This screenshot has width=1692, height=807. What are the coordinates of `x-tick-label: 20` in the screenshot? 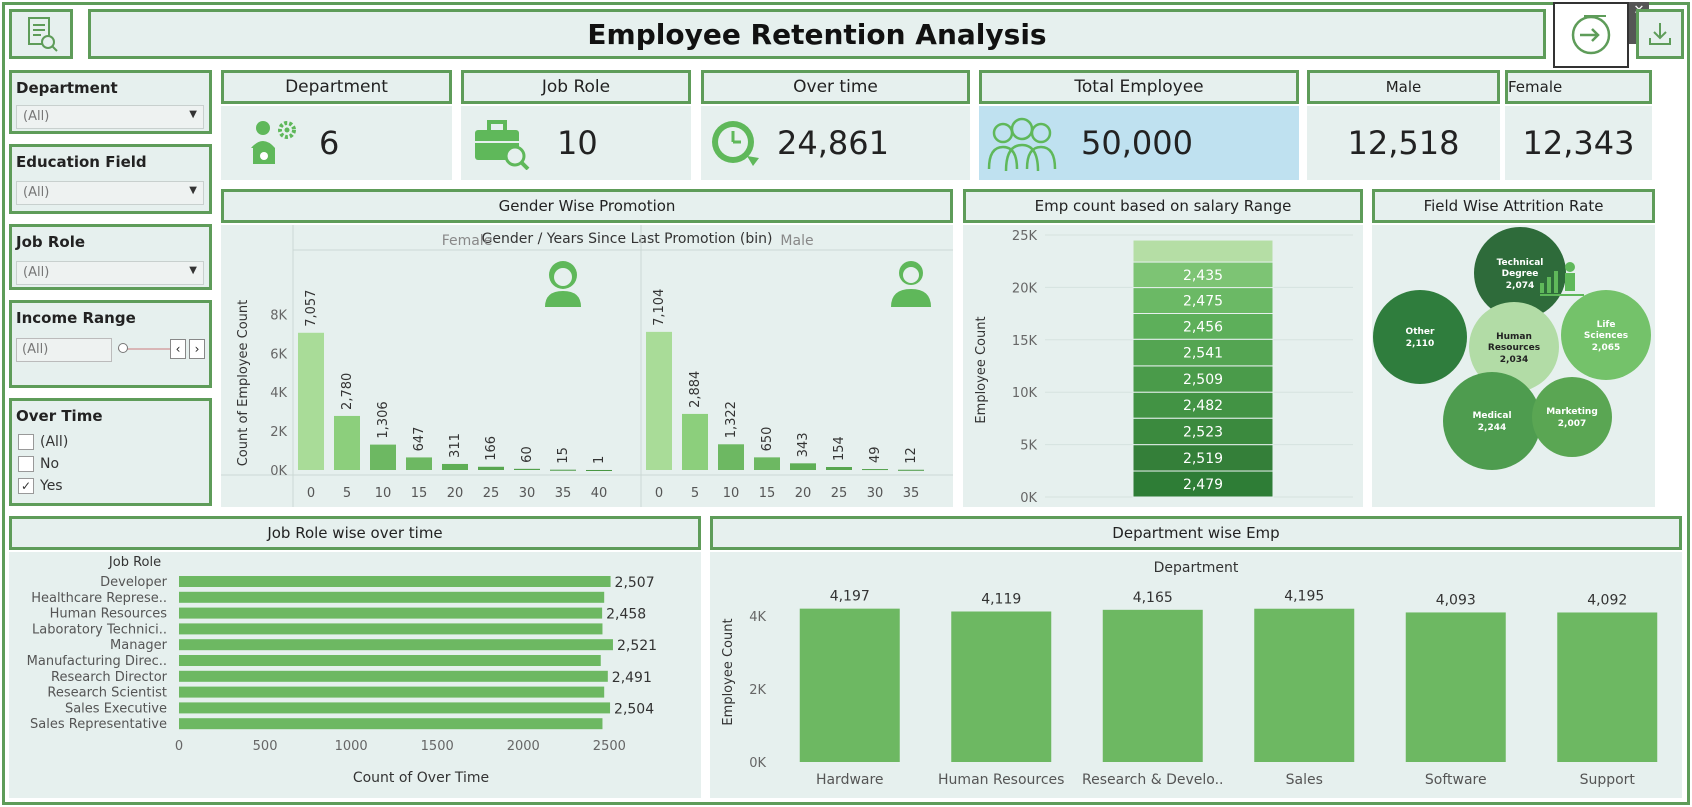 It's located at (803, 493).